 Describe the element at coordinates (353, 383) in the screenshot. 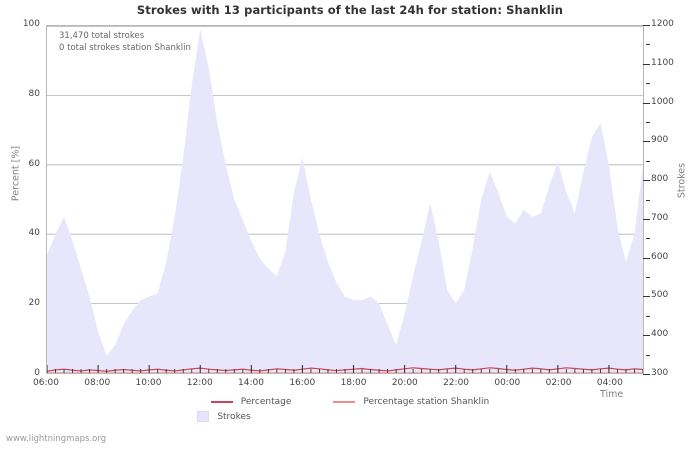

I see `x-axis-tick-label: 18:00` at that location.